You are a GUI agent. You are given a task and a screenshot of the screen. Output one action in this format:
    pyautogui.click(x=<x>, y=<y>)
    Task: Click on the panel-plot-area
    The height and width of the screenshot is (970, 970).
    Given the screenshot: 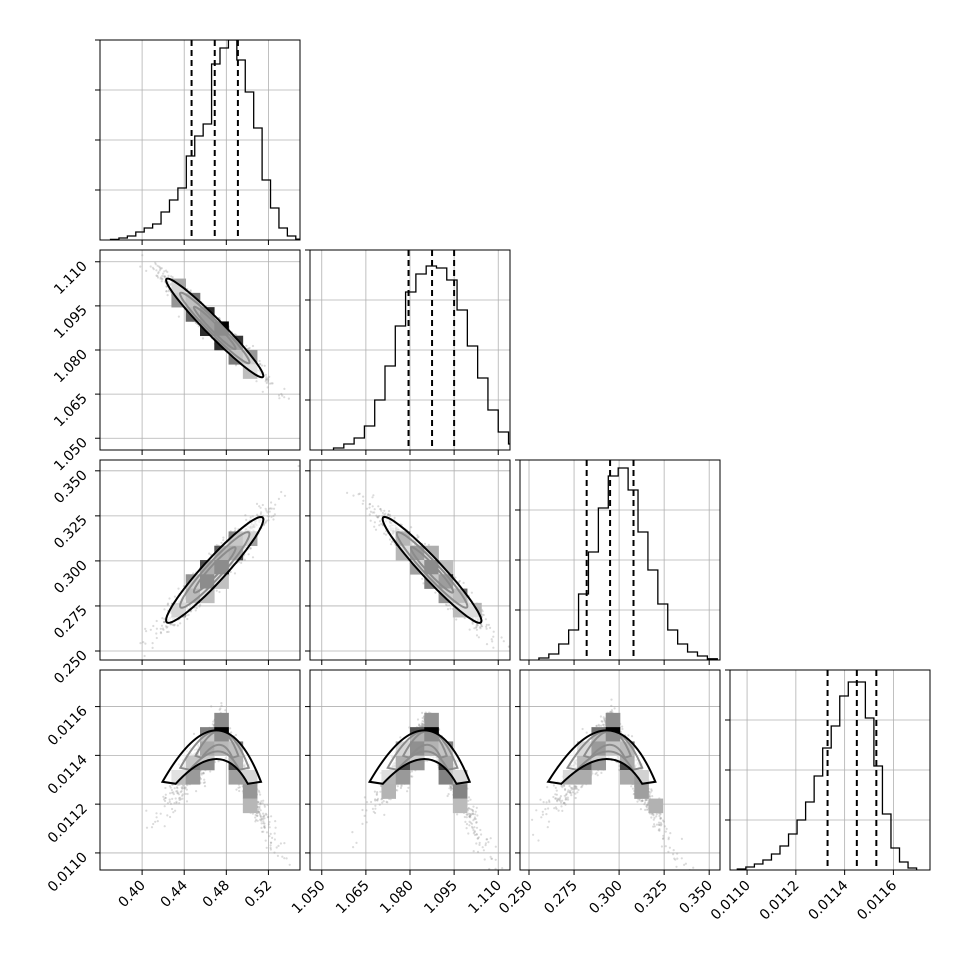 What is the action you would take?
    pyautogui.click(x=410, y=560)
    